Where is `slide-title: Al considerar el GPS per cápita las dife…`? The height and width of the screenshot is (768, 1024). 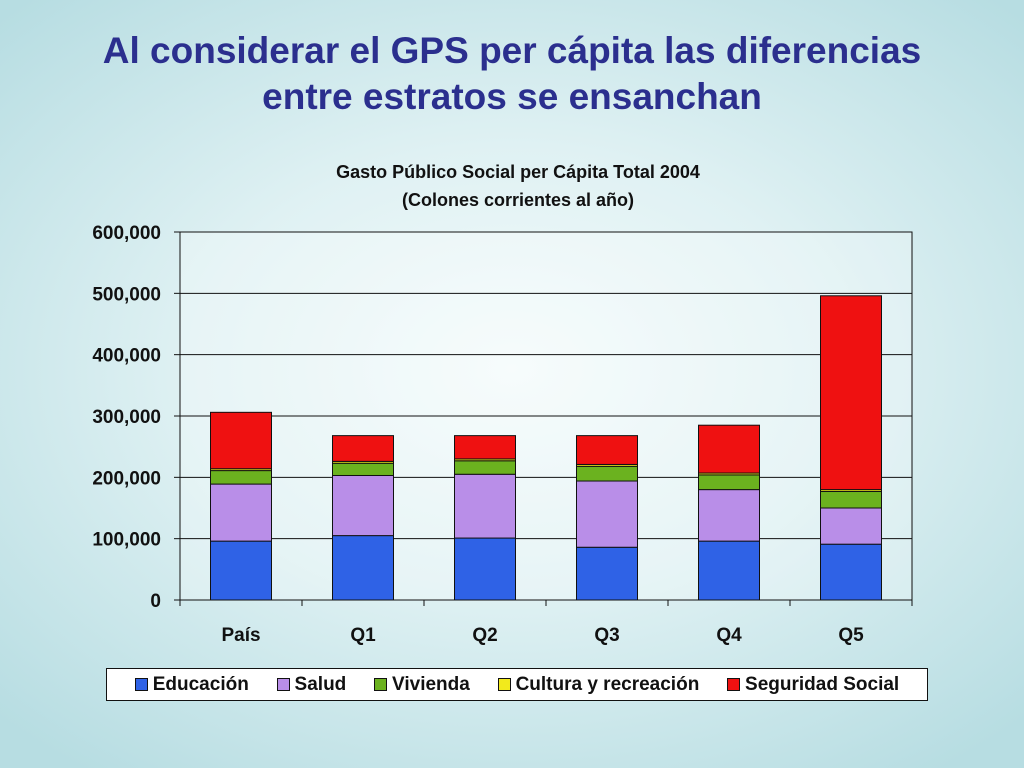
slide-title: Al considerar el GPS per cápita las dife… is located at coordinates (512, 74).